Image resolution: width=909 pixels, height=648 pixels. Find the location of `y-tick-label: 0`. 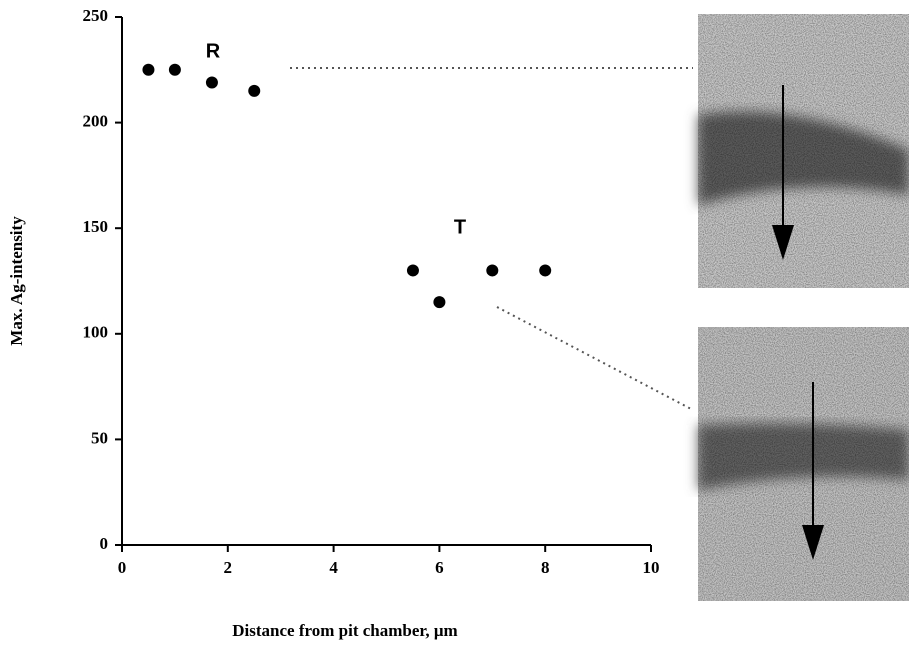

y-tick-label: 0 is located at coordinates (104, 543).